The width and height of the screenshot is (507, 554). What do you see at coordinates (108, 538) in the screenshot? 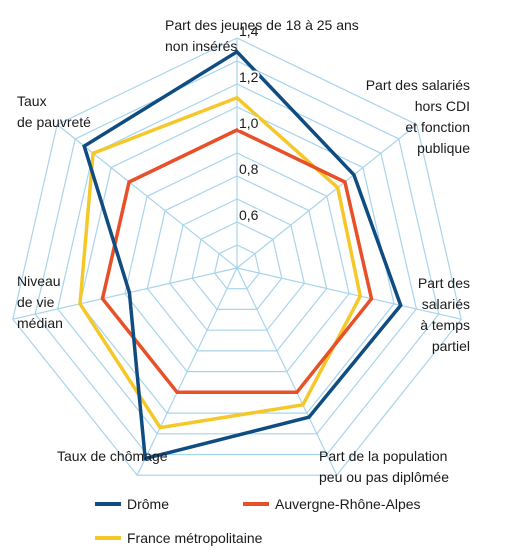
I see `legend-swatch-france-metropolitaine` at bounding box center [108, 538].